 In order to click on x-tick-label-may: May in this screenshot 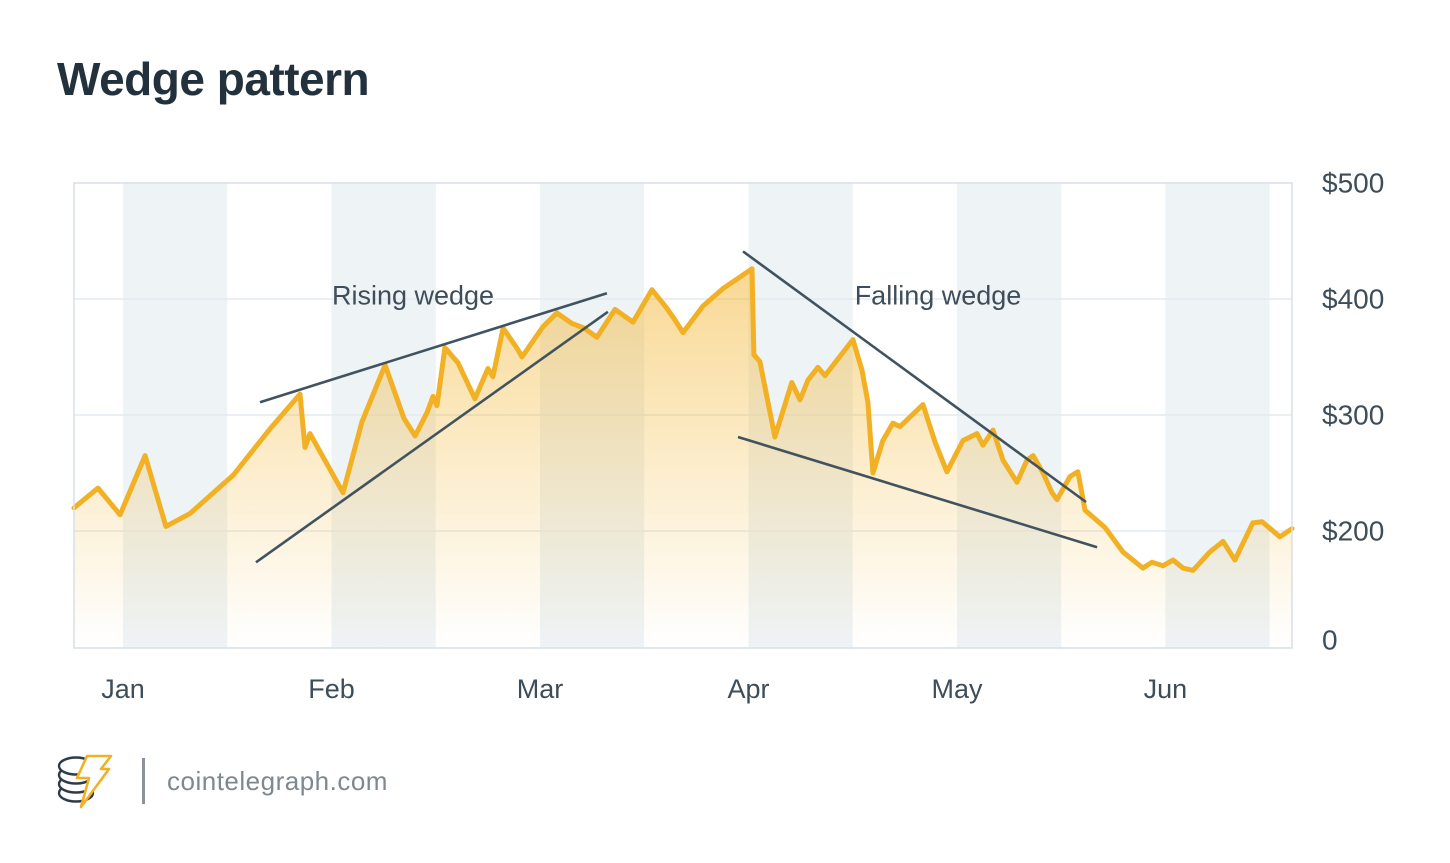, I will do `click(957, 689)`.